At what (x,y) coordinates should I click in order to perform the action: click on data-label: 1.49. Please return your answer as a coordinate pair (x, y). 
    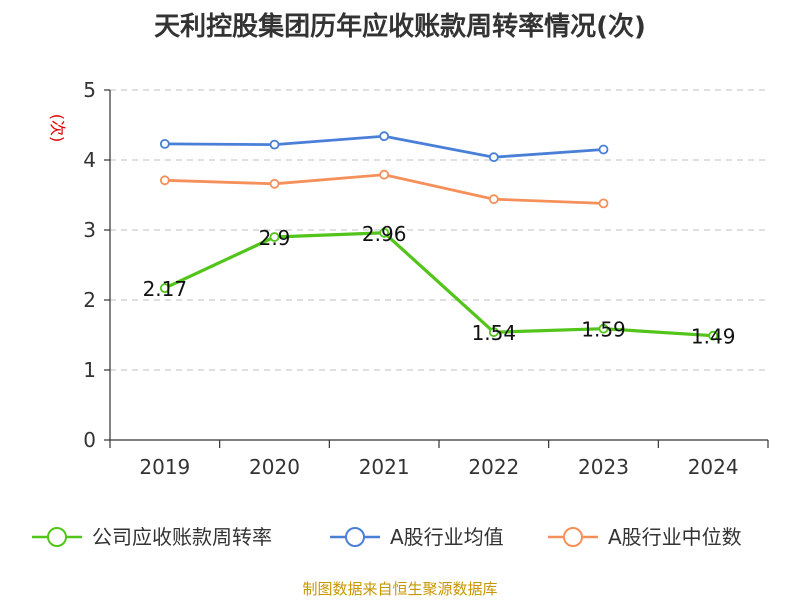
    Looking at the image, I should click on (713, 337).